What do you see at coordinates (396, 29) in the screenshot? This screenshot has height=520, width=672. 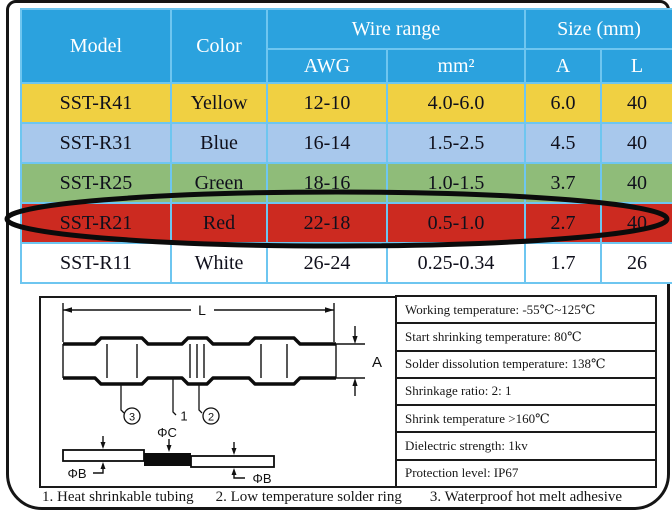 I see `header-wire-range: Wire range` at bounding box center [396, 29].